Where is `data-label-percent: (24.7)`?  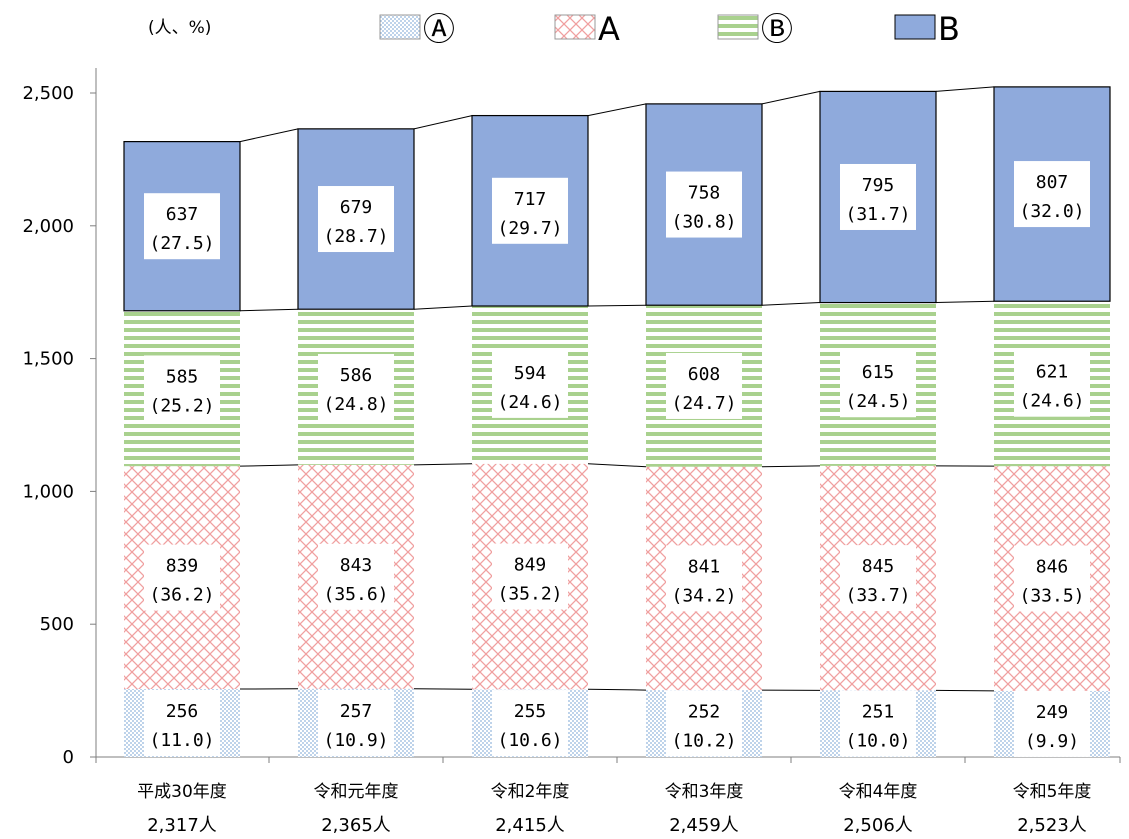 data-label-percent: (24.7) is located at coordinates (703, 403).